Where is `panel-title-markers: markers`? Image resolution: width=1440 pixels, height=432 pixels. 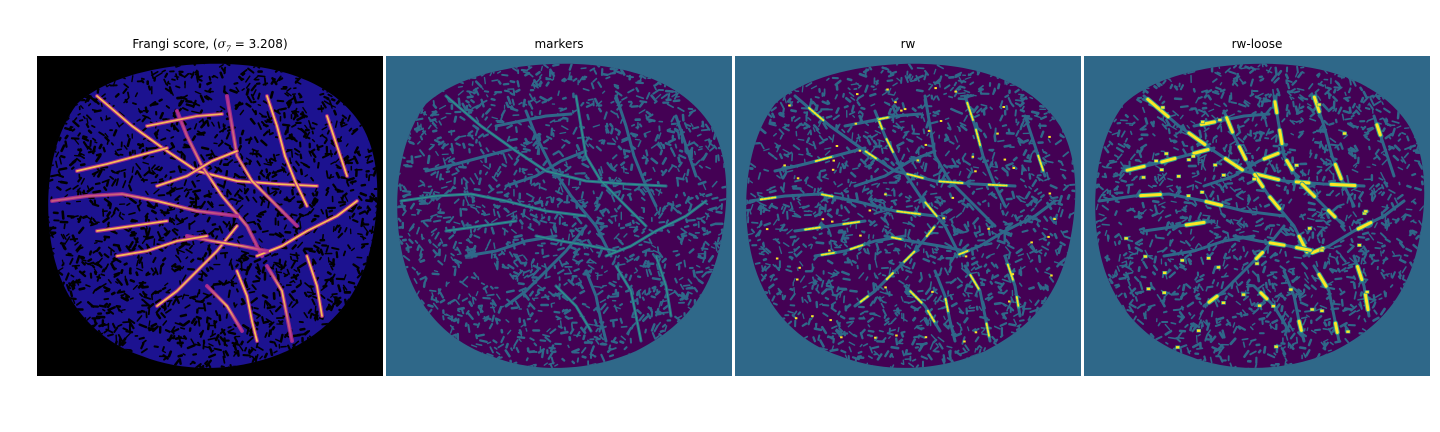
panel-title-markers: markers is located at coordinates (559, 44).